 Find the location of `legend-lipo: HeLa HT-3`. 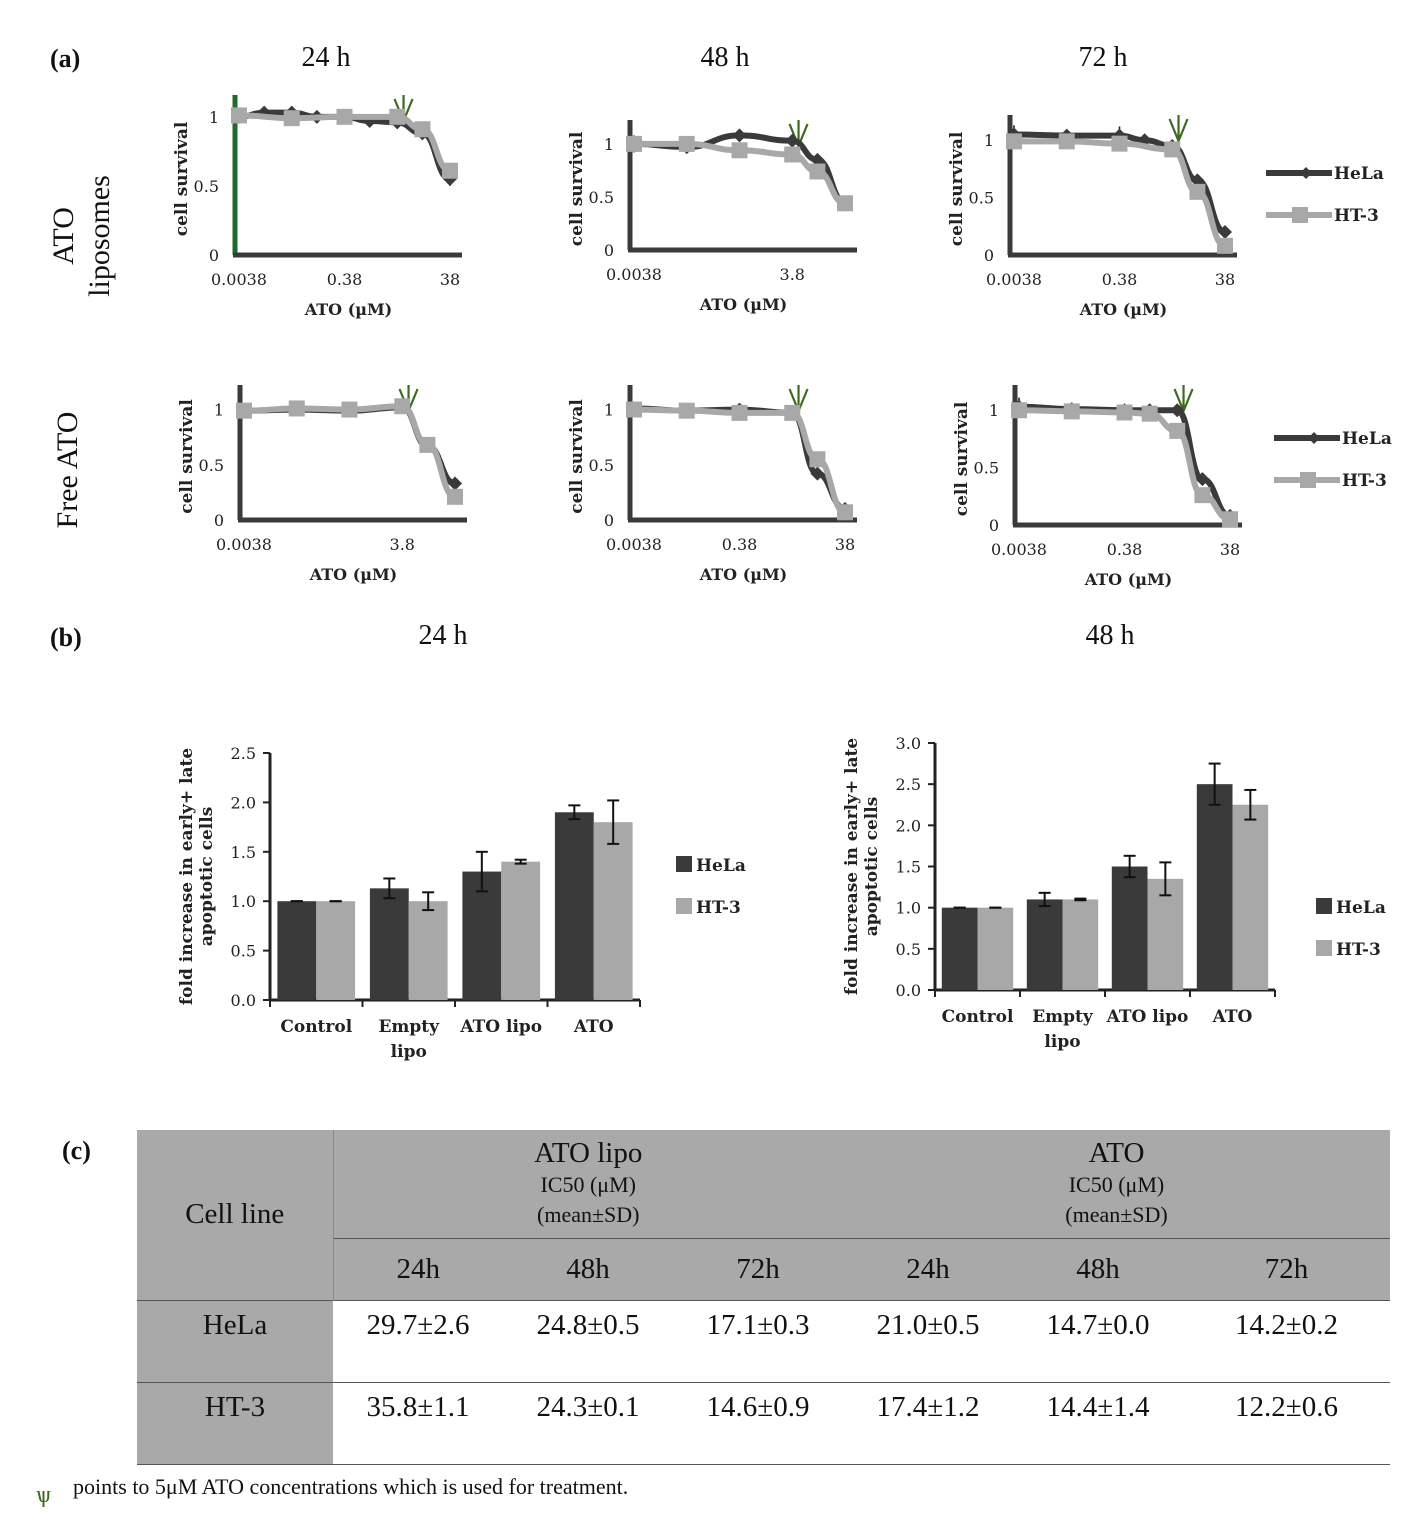

legend-lipo: HeLa HT-3 is located at coordinates (1325, 195).